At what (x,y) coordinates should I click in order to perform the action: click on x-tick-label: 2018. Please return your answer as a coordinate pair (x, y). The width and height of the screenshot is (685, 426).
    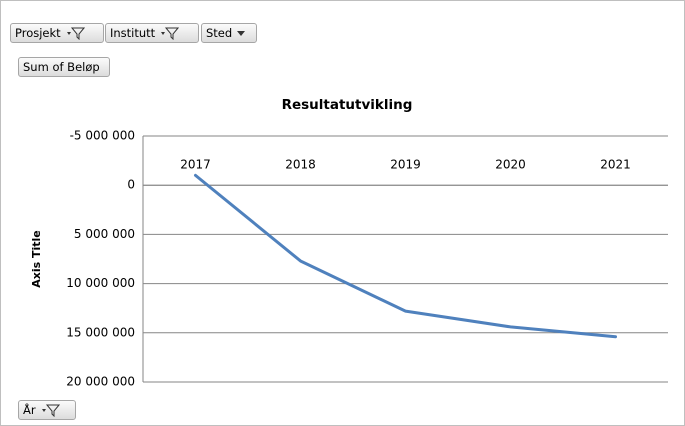
    Looking at the image, I should click on (300, 165).